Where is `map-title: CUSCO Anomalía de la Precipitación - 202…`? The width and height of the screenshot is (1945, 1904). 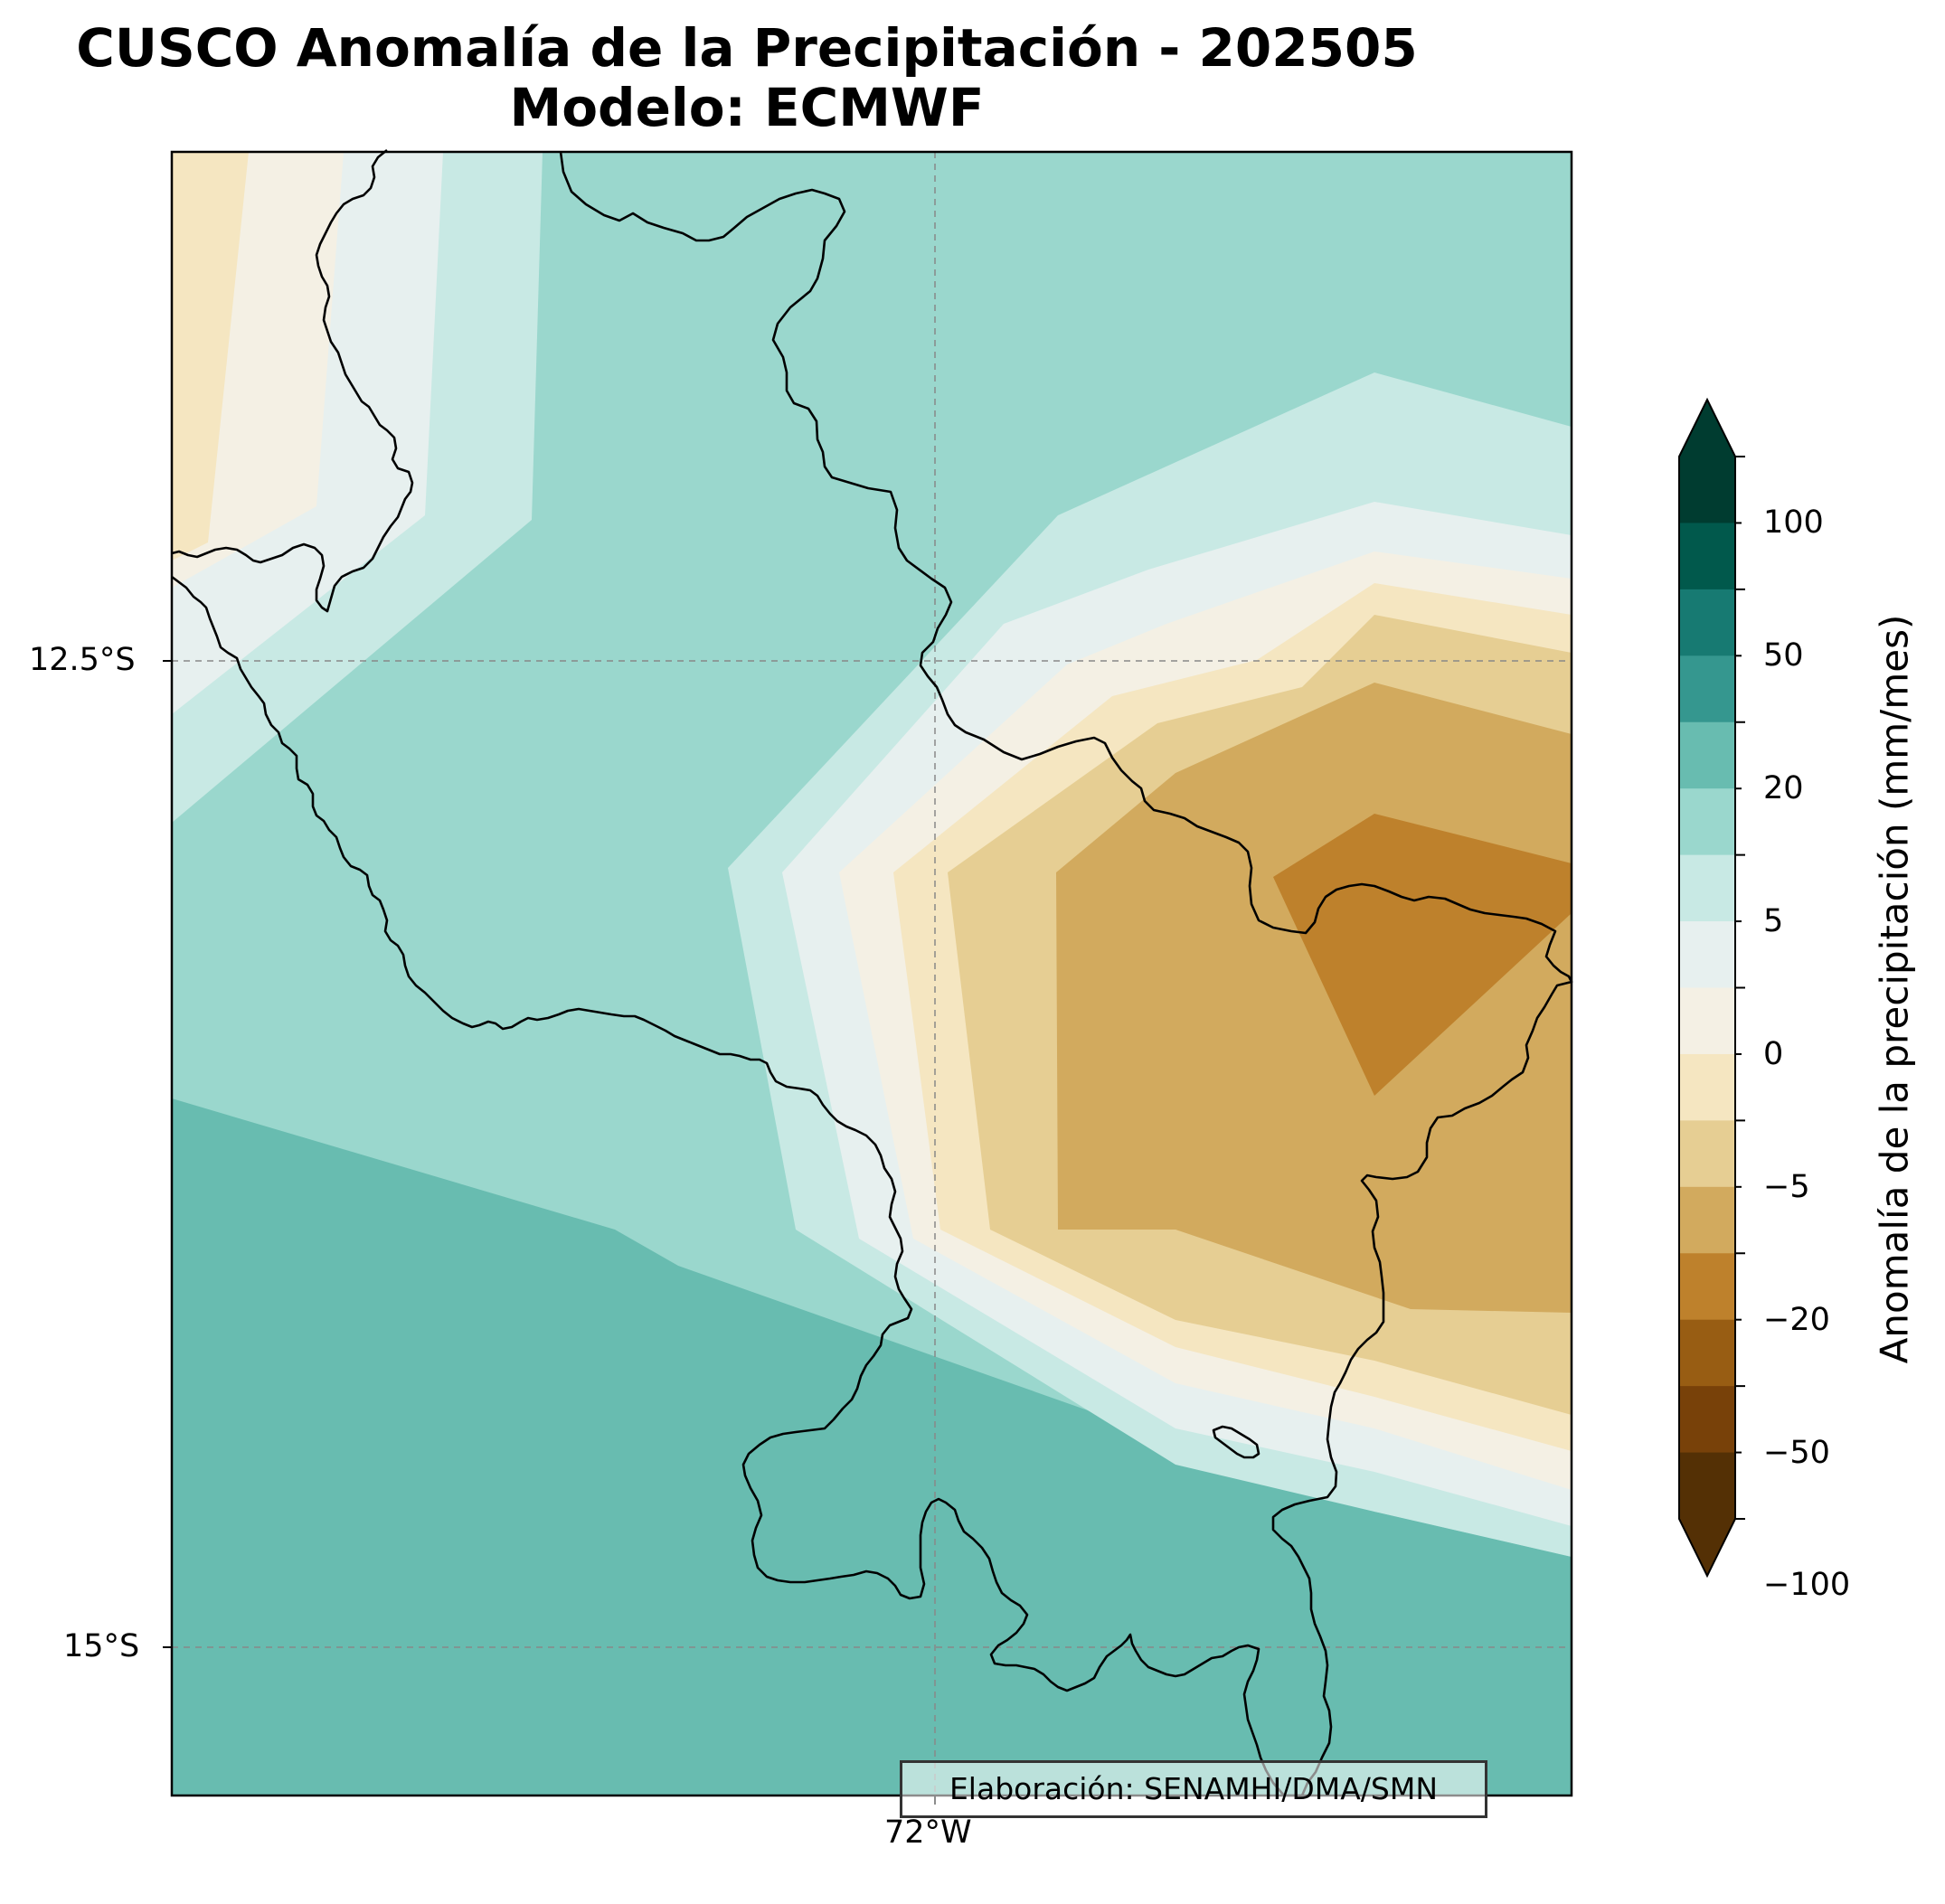 map-title: CUSCO Anomalía de la Precipitación - 202… is located at coordinates (747, 48).